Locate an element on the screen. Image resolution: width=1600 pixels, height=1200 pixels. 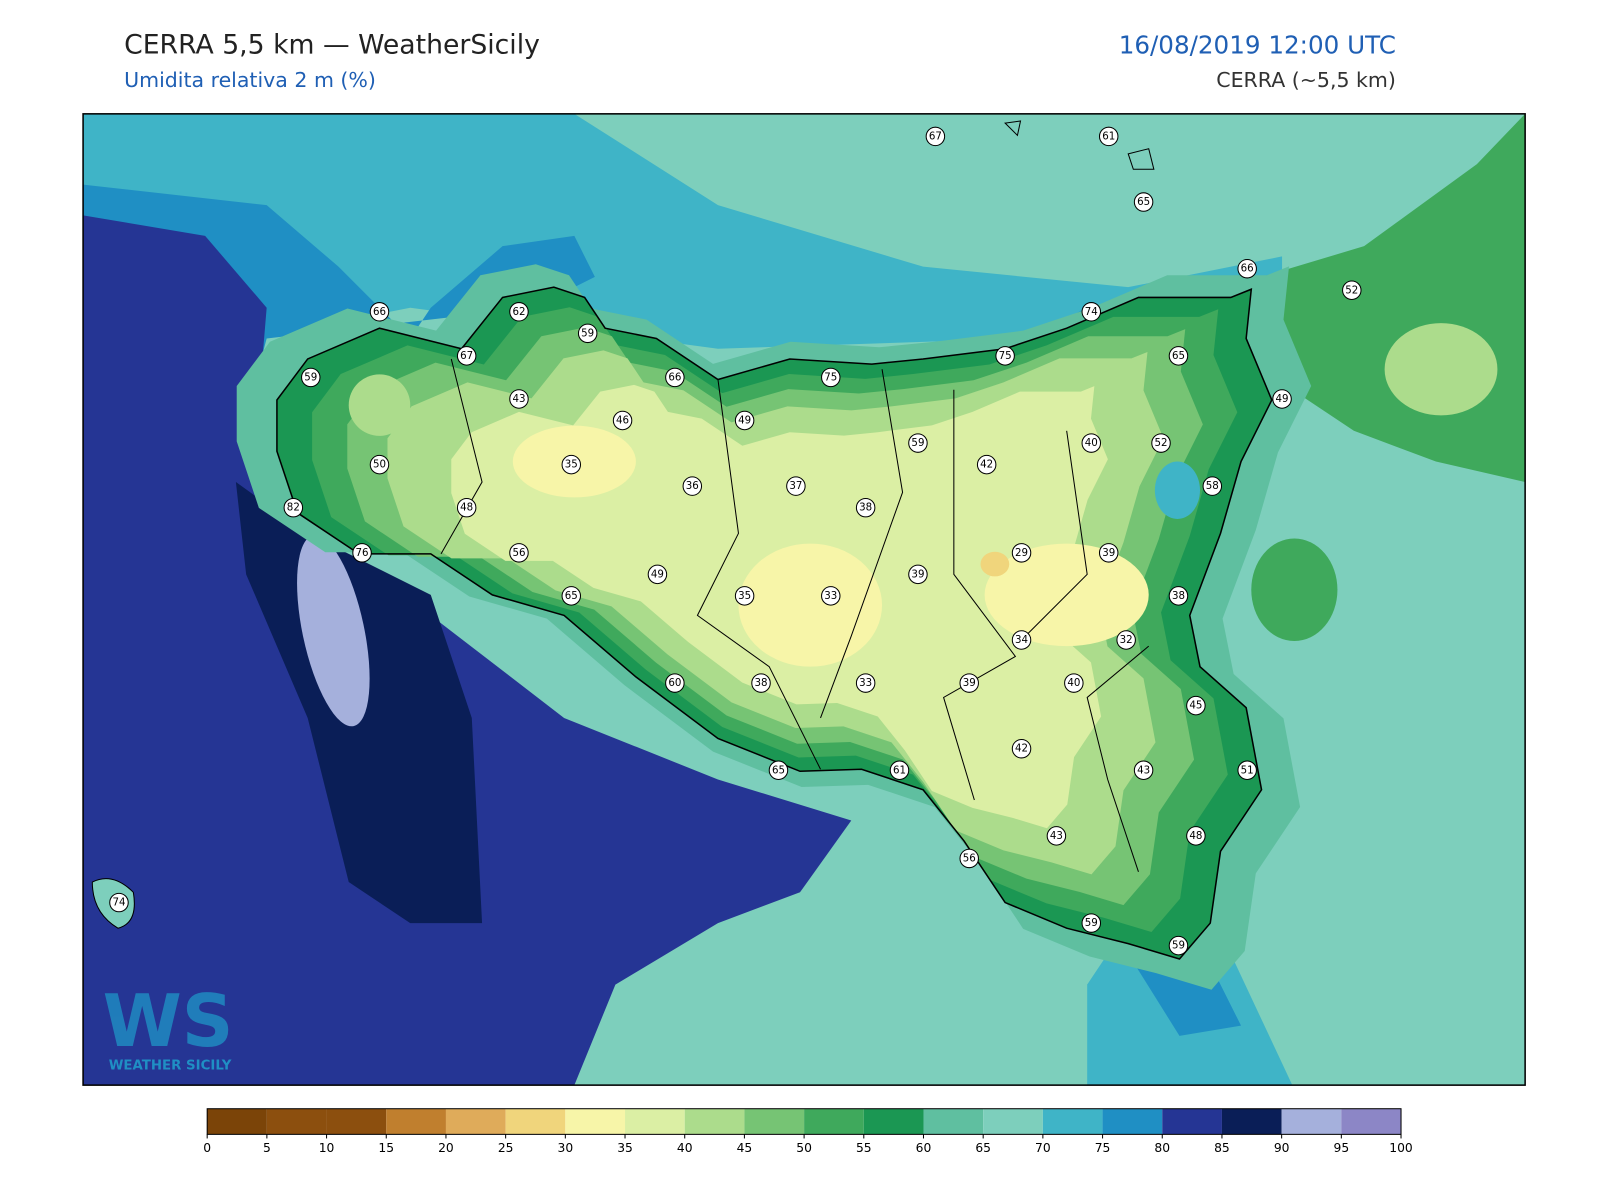
station-value: 40 is located at coordinates (1073, 683).